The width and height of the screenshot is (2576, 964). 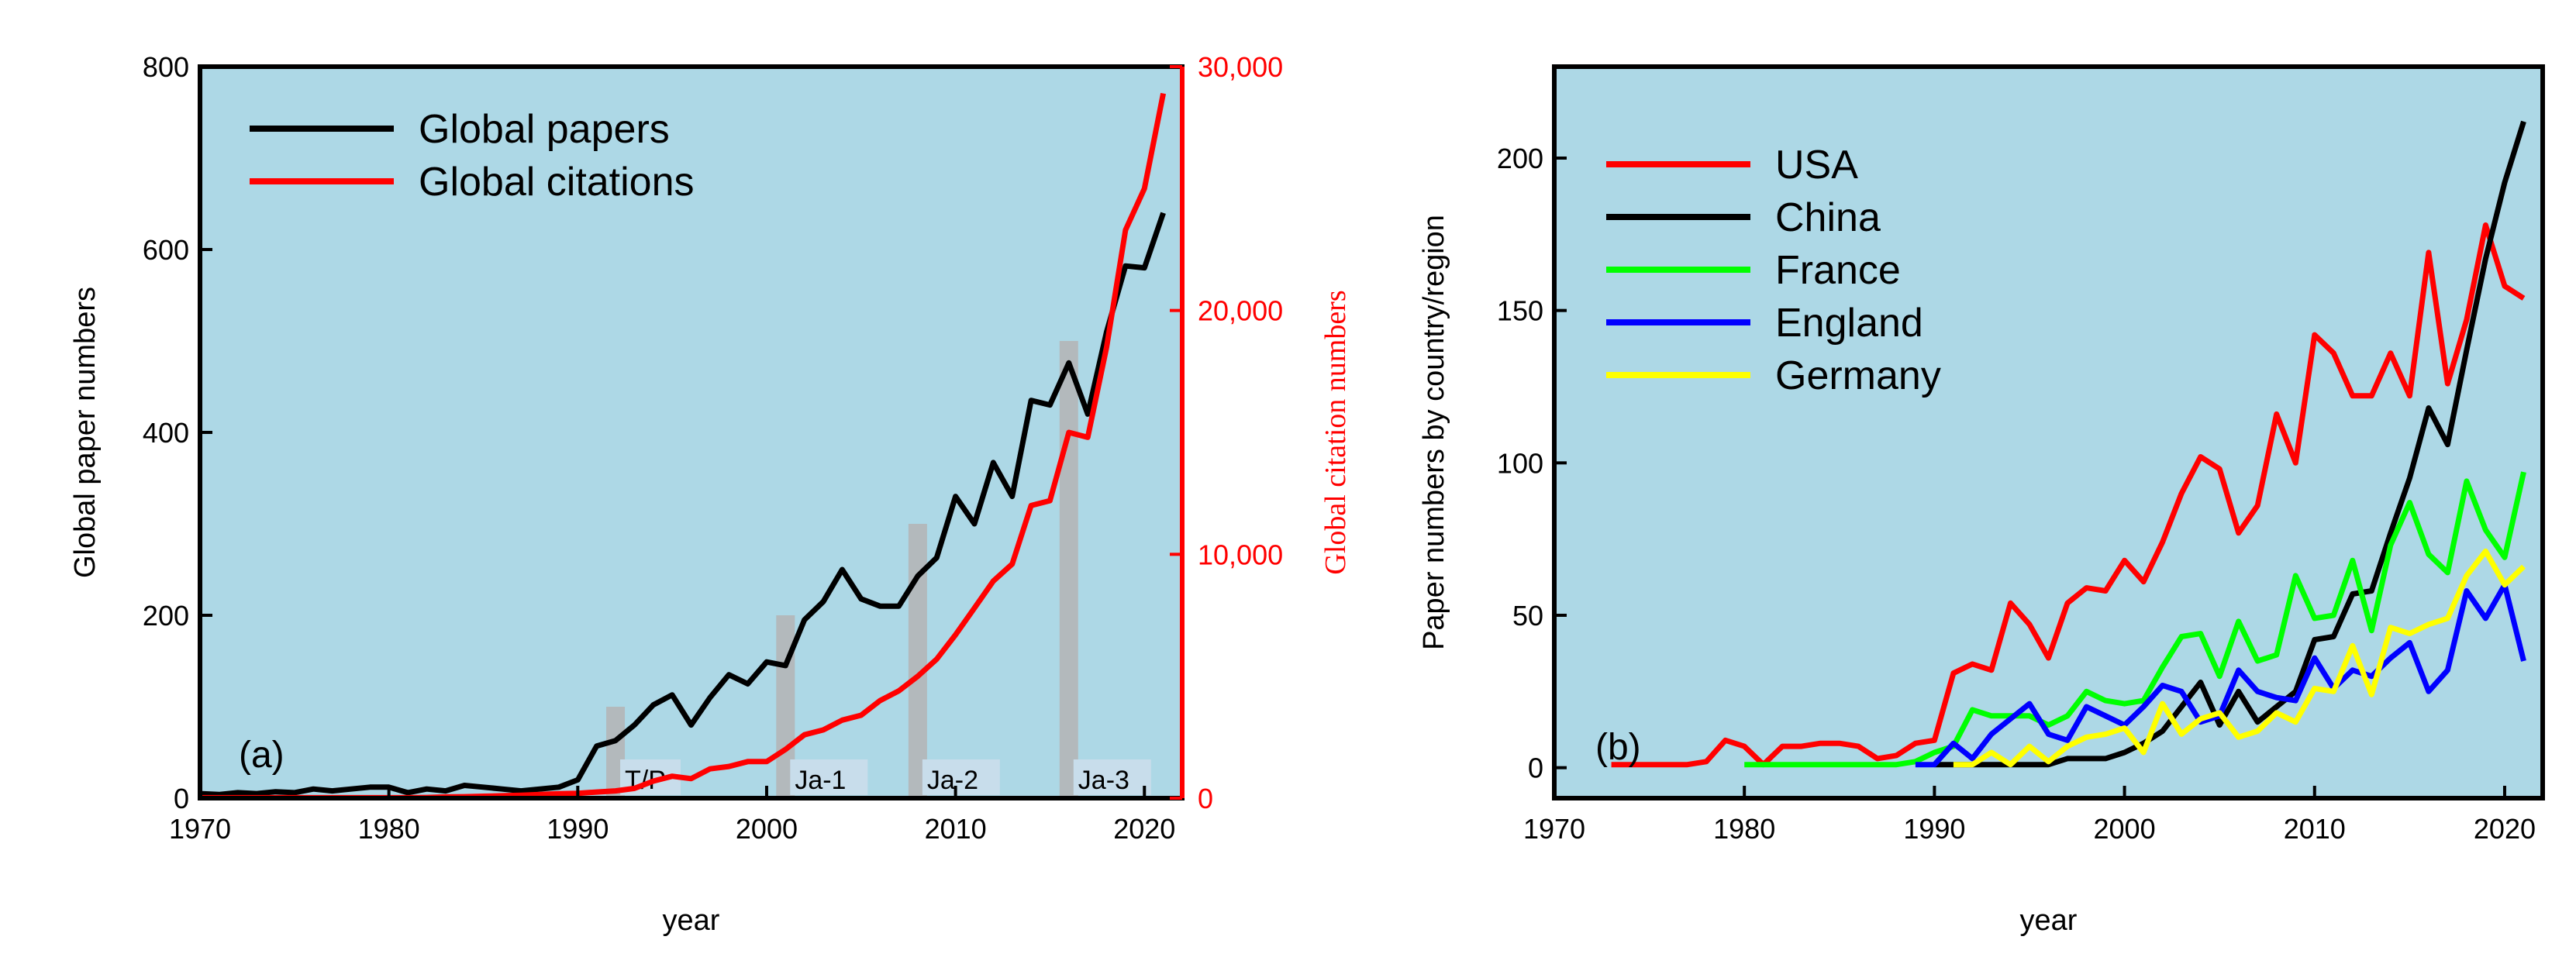 What do you see at coordinates (261, 755) in the screenshot?
I see `panel-a-label: (a)` at bounding box center [261, 755].